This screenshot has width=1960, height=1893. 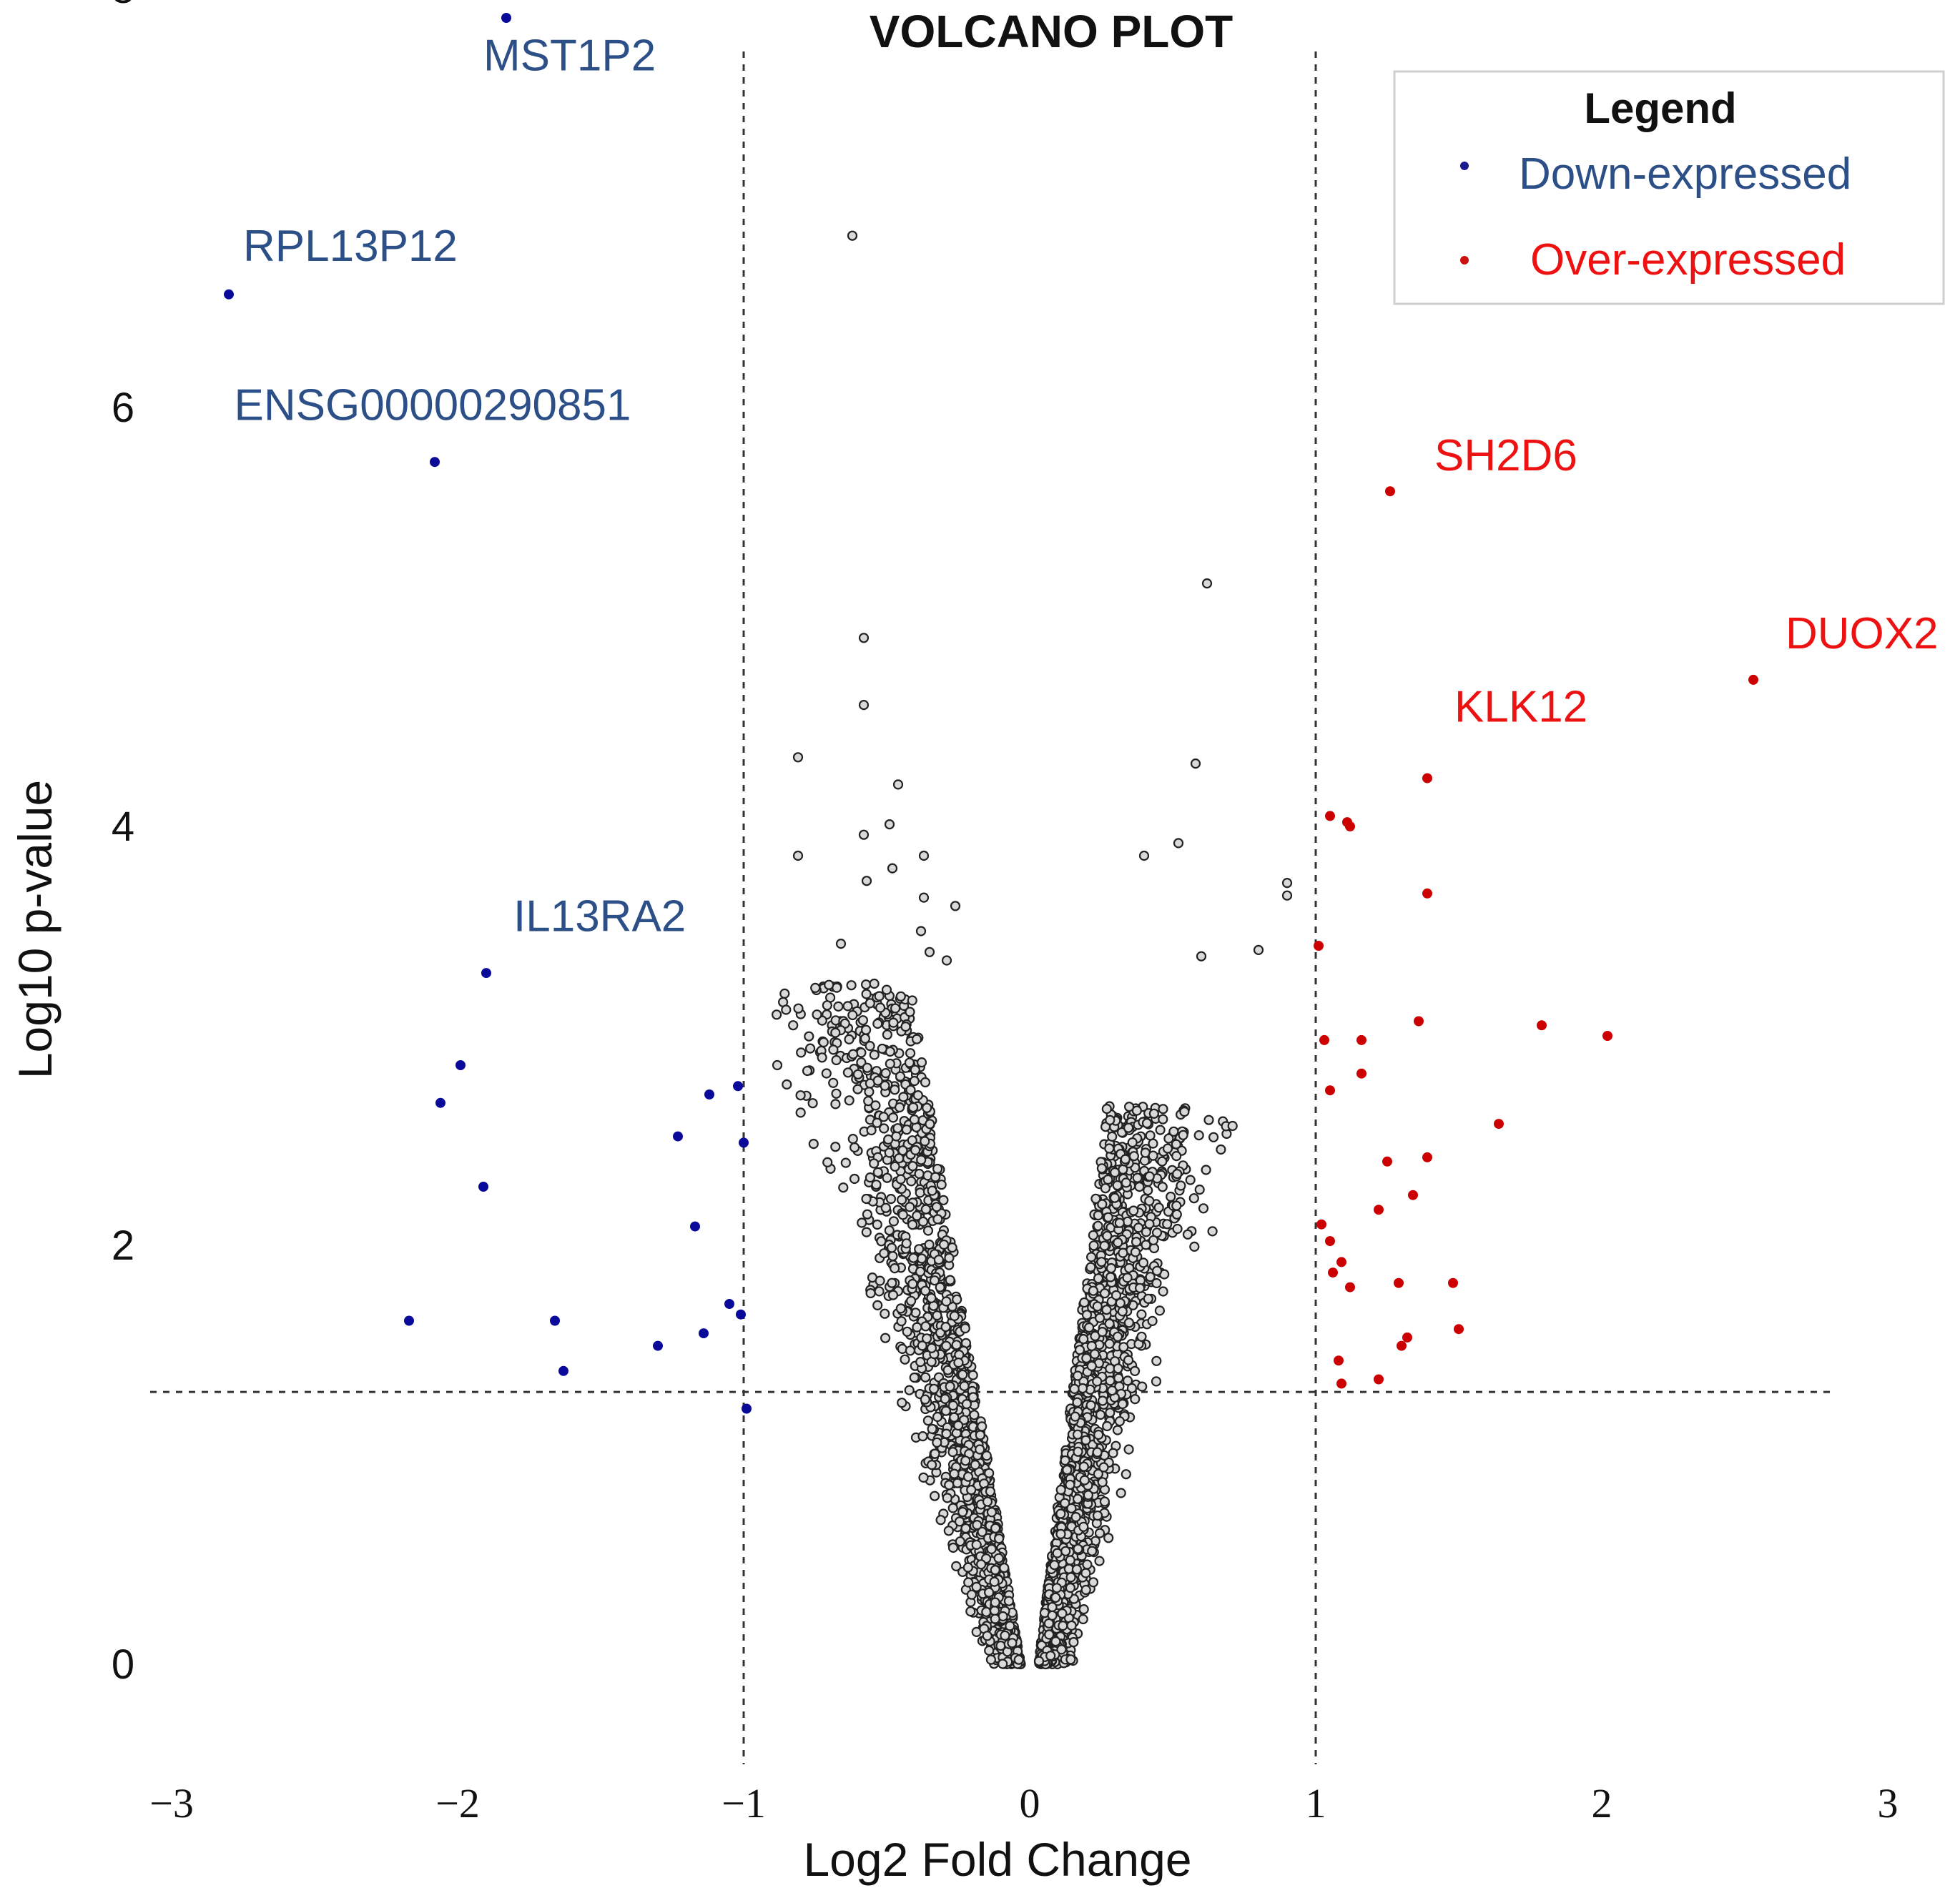 What do you see at coordinates (1005, 1324) in the screenshot?
I see `non-significant-cloud` at bounding box center [1005, 1324].